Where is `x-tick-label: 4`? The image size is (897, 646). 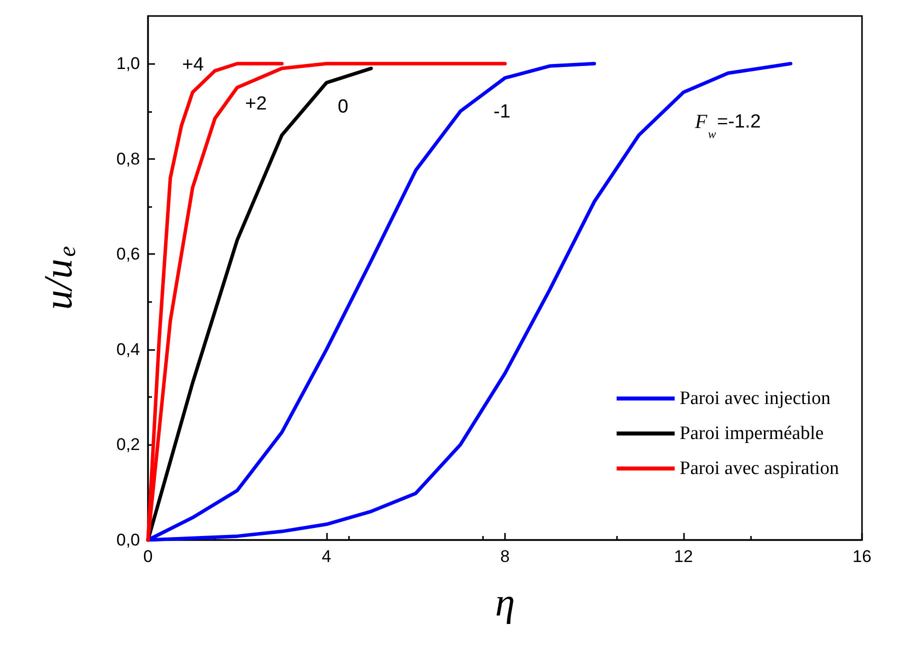
x-tick-label: 4 is located at coordinates (327, 556).